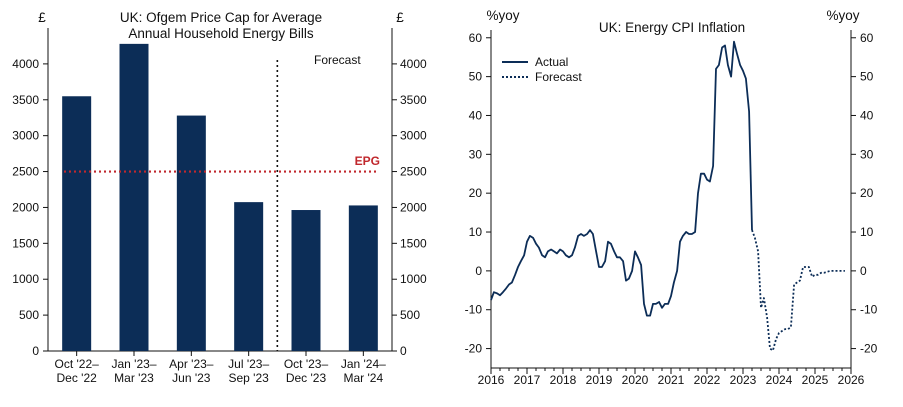 The image size is (903, 407). Describe the element at coordinates (413, 207) in the screenshot. I see `right-y-tick-label: 2000` at that location.